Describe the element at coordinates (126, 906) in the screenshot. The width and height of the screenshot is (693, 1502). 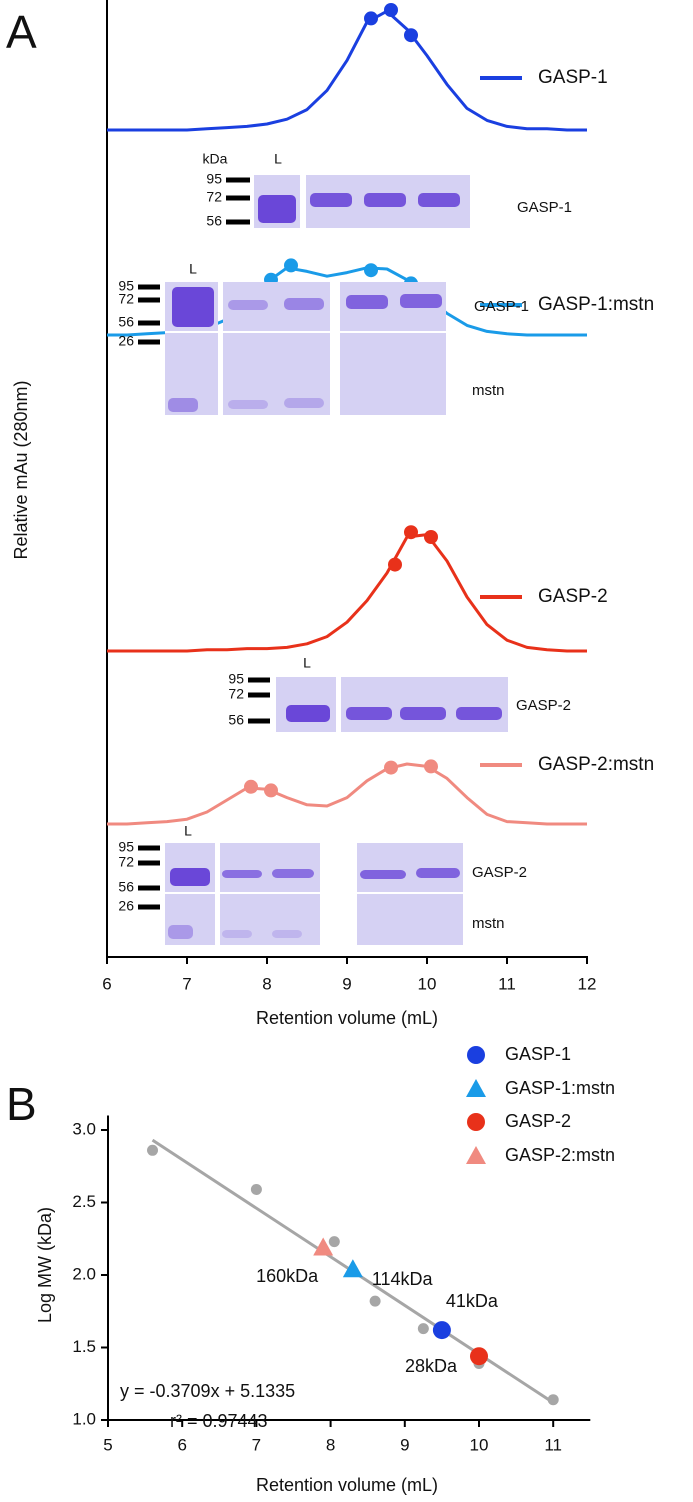
I see `ladder-label: 26` at that location.